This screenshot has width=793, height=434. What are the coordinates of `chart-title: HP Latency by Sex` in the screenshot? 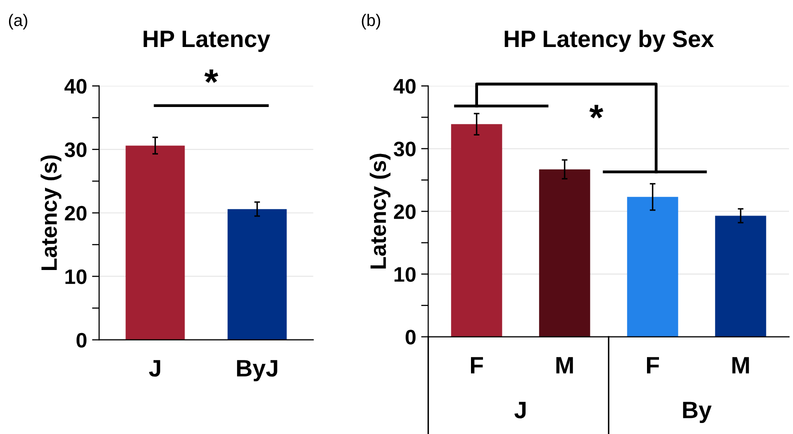 It's located at (609, 41).